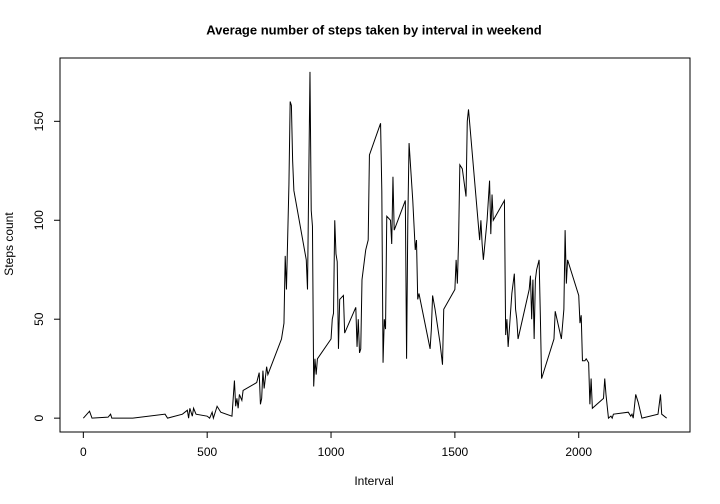  What do you see at coordinates (39, 319) in the screenshot?
I see `y-tick-label: 50` at bounding box center [39, 319].